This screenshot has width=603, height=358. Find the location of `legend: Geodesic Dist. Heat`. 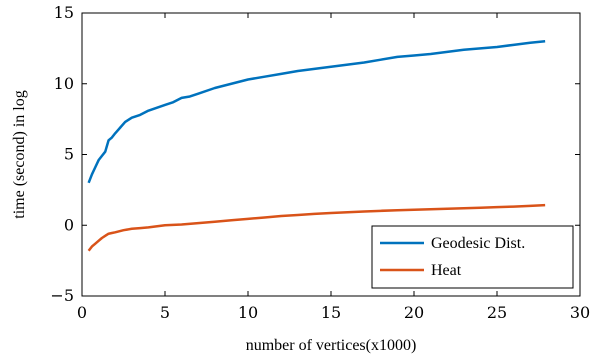

legend: Geodesic Dist. Heat is located at coordinates (472, 257).